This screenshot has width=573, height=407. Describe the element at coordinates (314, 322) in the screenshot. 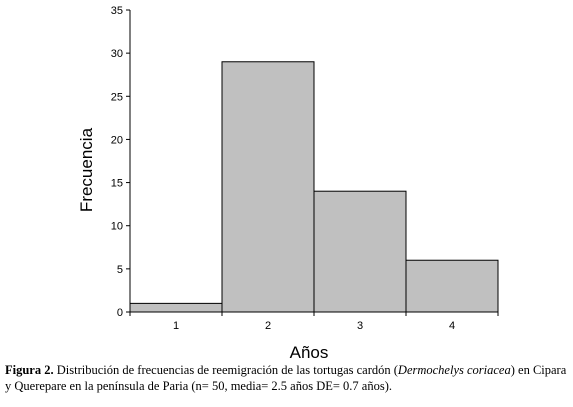

I see `x-ticks: 1 2 3 4` at that location.